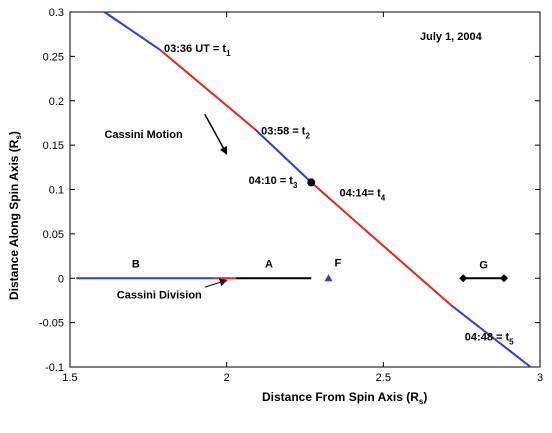 The width and height of the screenshot is (552, 433). Describe the element at coordinates (61, 279) in the screenshot. I see `y-tick-label: 0` at that location.